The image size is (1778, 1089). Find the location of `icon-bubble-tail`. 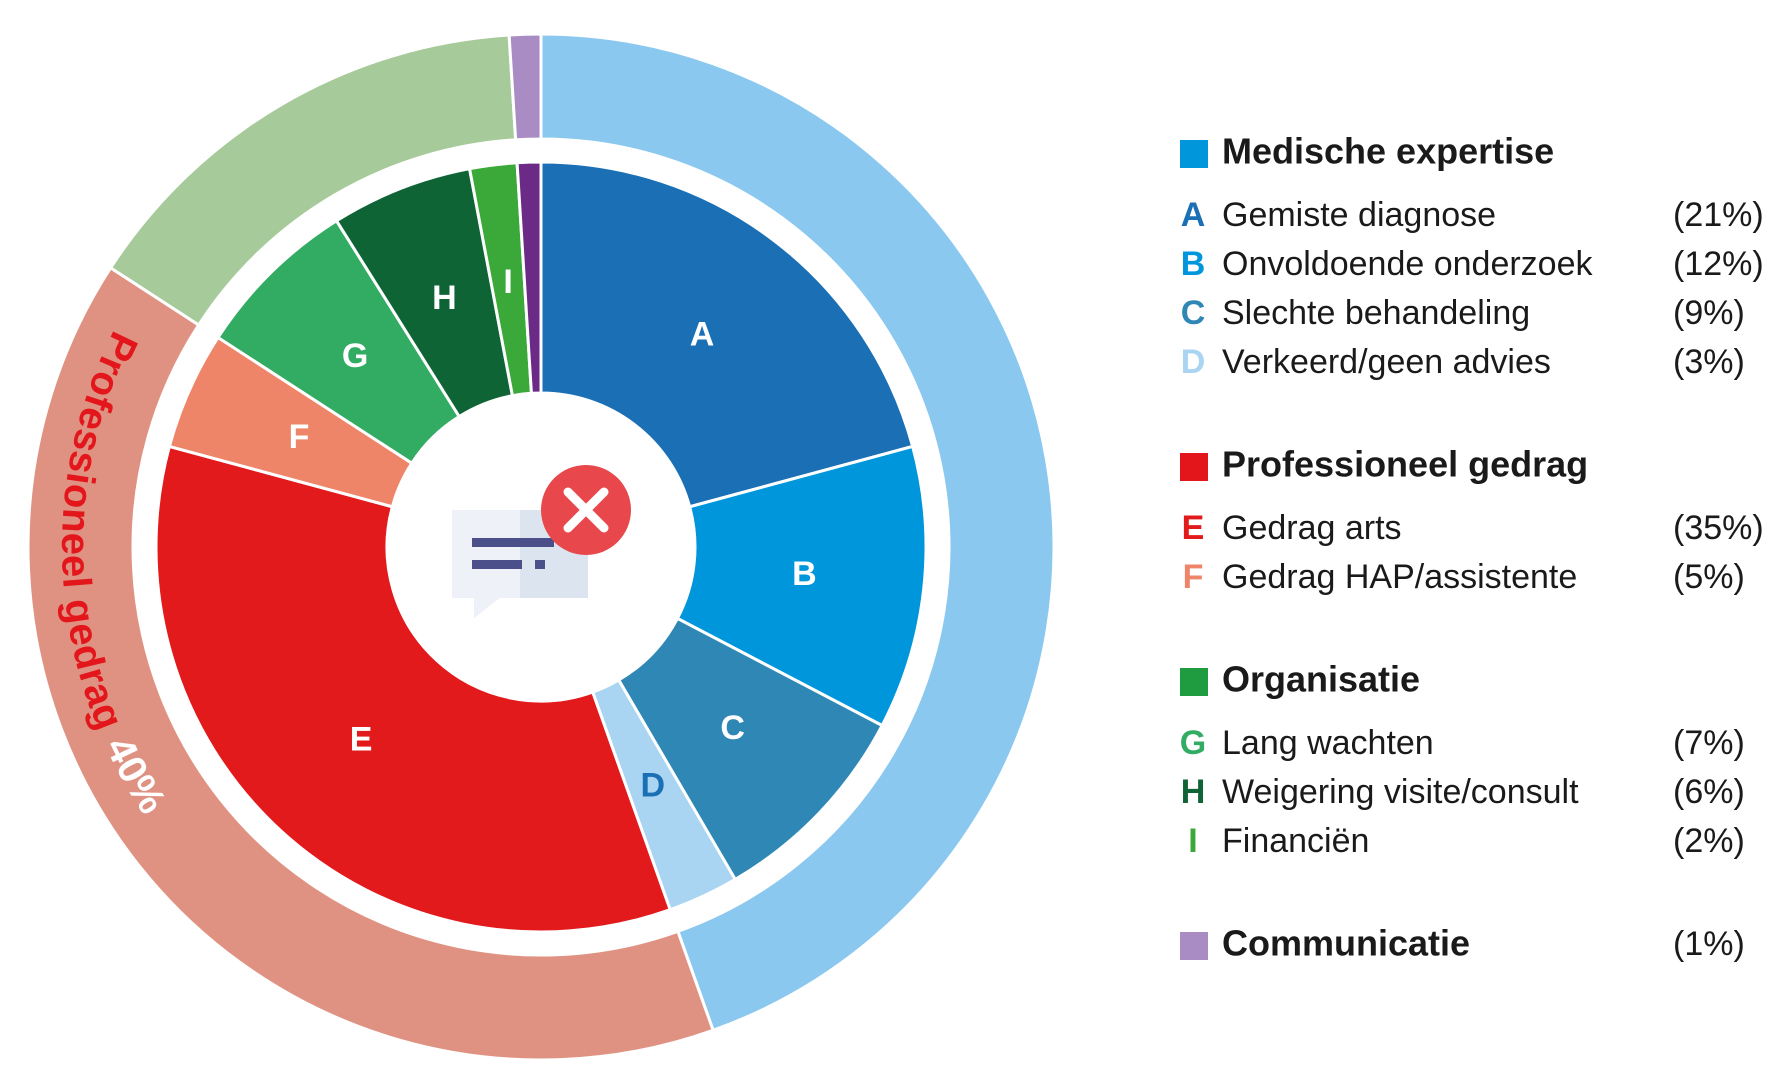

icon-bubble-tail is located at coordinates (487, 608).